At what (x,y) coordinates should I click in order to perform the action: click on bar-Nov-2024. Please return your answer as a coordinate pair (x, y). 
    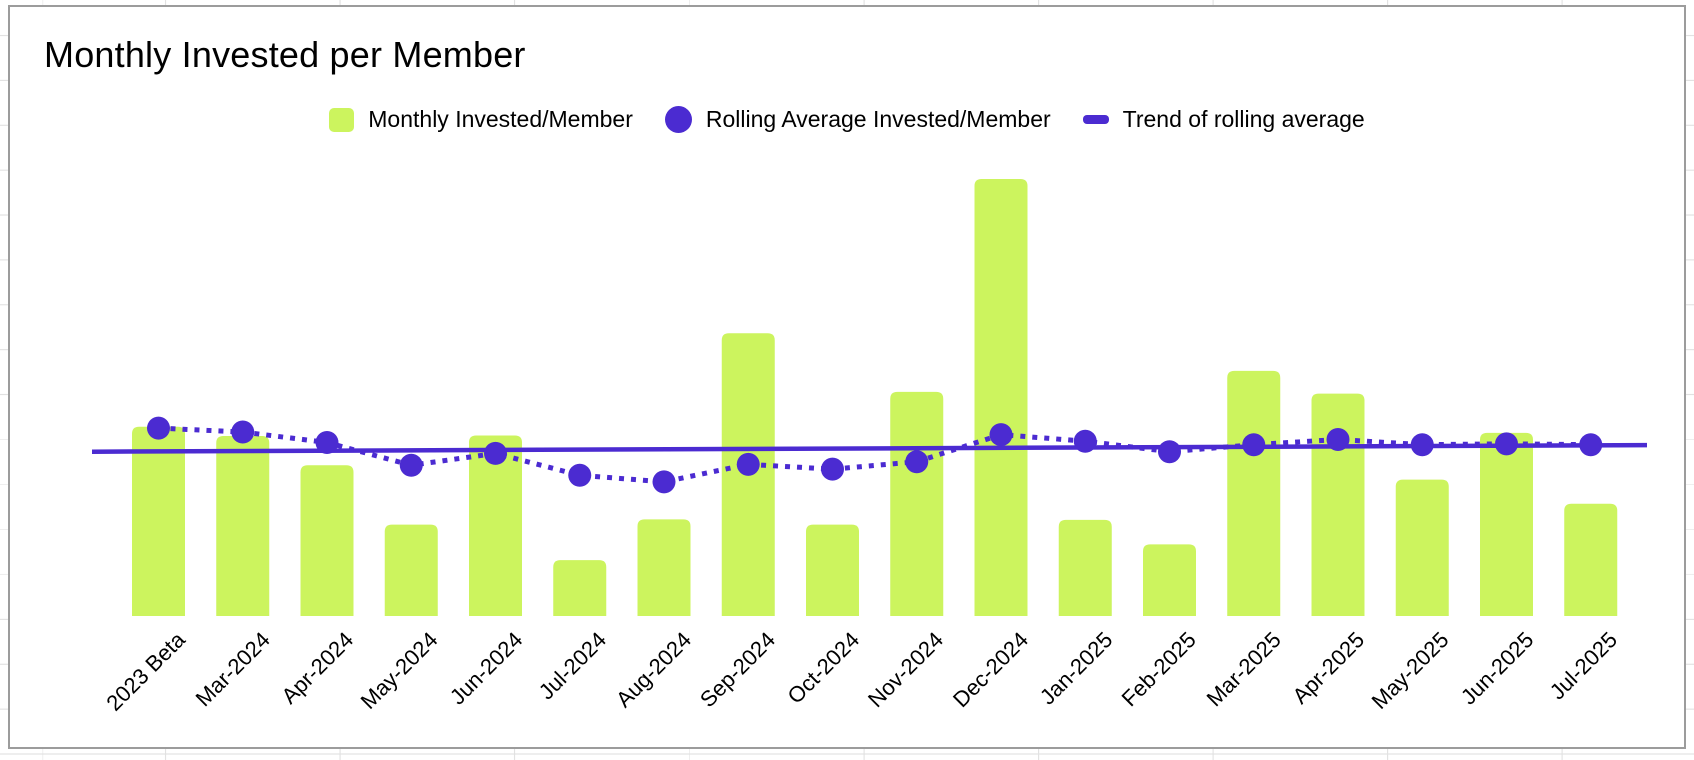
    Looking at the image, I should click on (917, 503).